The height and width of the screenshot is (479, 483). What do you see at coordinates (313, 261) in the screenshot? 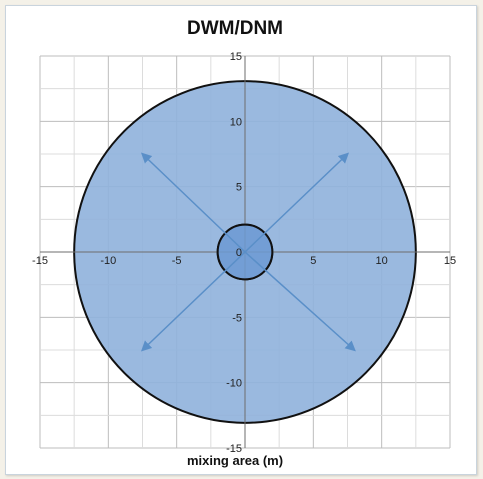
I see `x-tick-label: 5` at bounding box center [313, 261].